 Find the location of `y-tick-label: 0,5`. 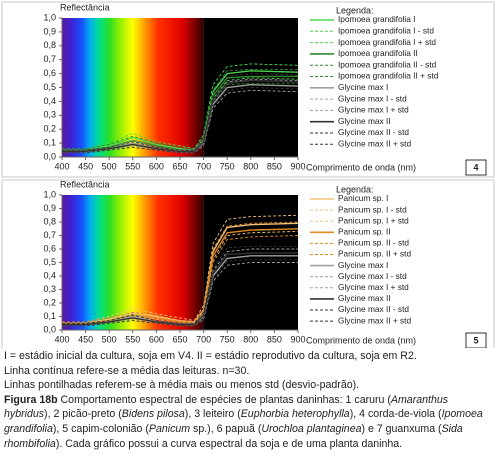

y-tick-label: 0,5 is located at coordinates (49, 87).